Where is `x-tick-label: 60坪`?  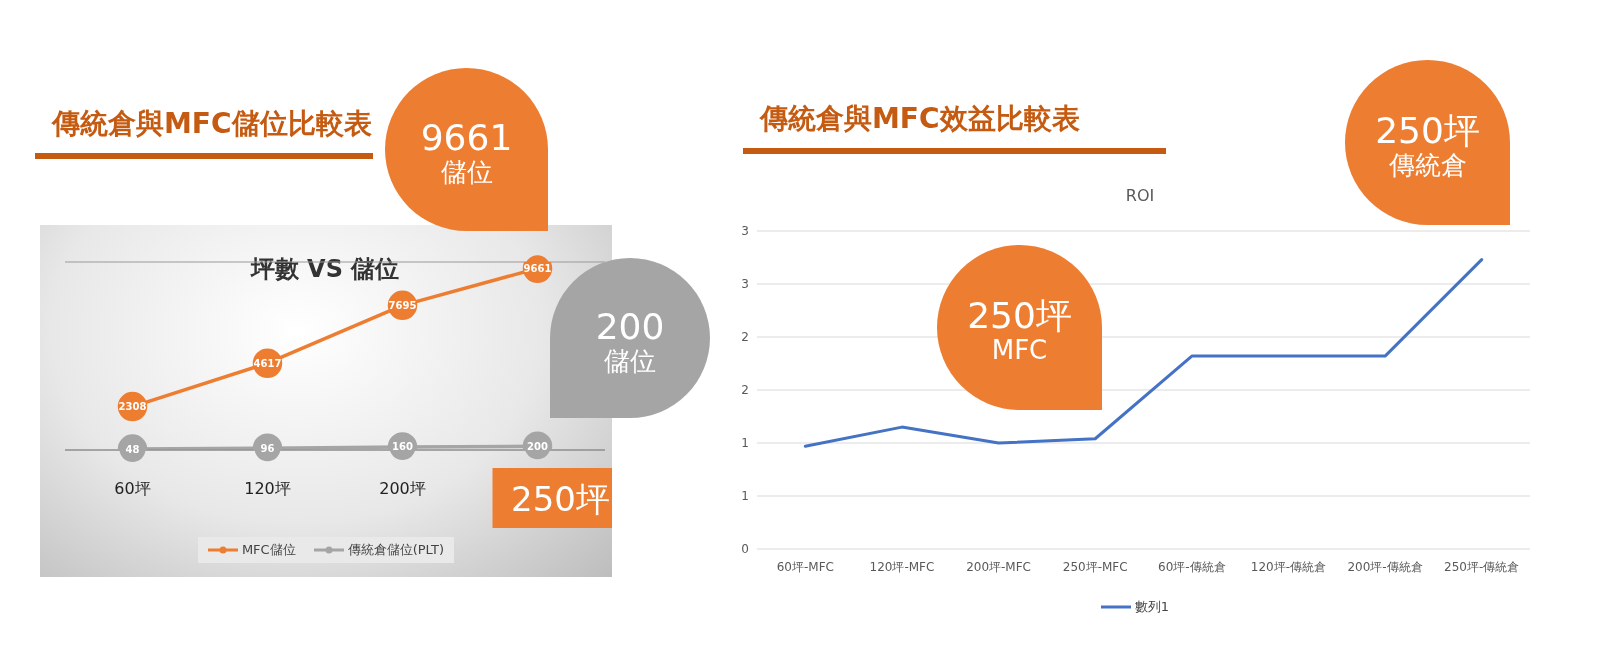
x-tick-label: 60坪 is located at coordinates (132, 488).